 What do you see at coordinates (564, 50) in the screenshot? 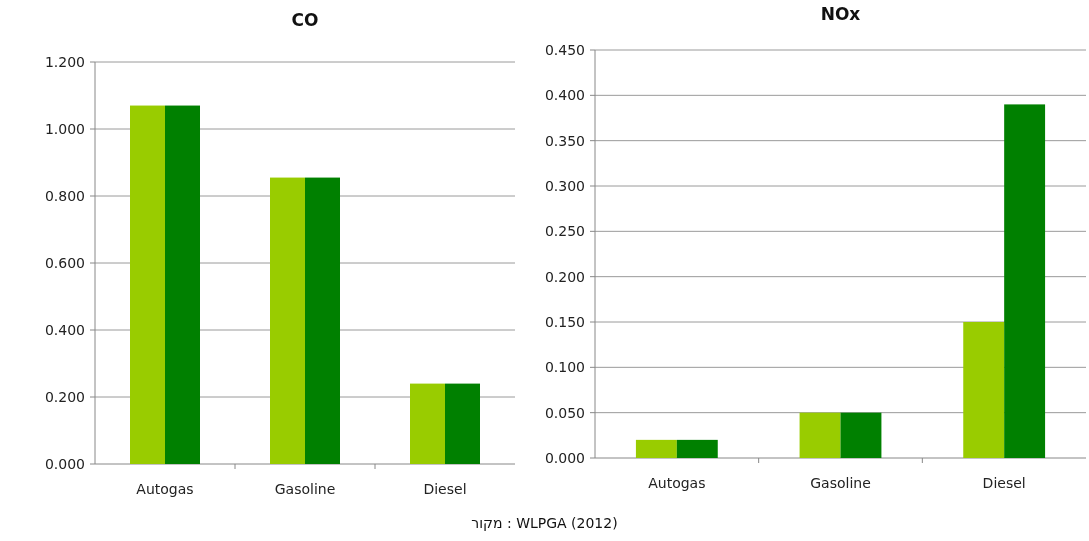
I see `y-tick-label: 0.450` at bounding box center [564, 50].